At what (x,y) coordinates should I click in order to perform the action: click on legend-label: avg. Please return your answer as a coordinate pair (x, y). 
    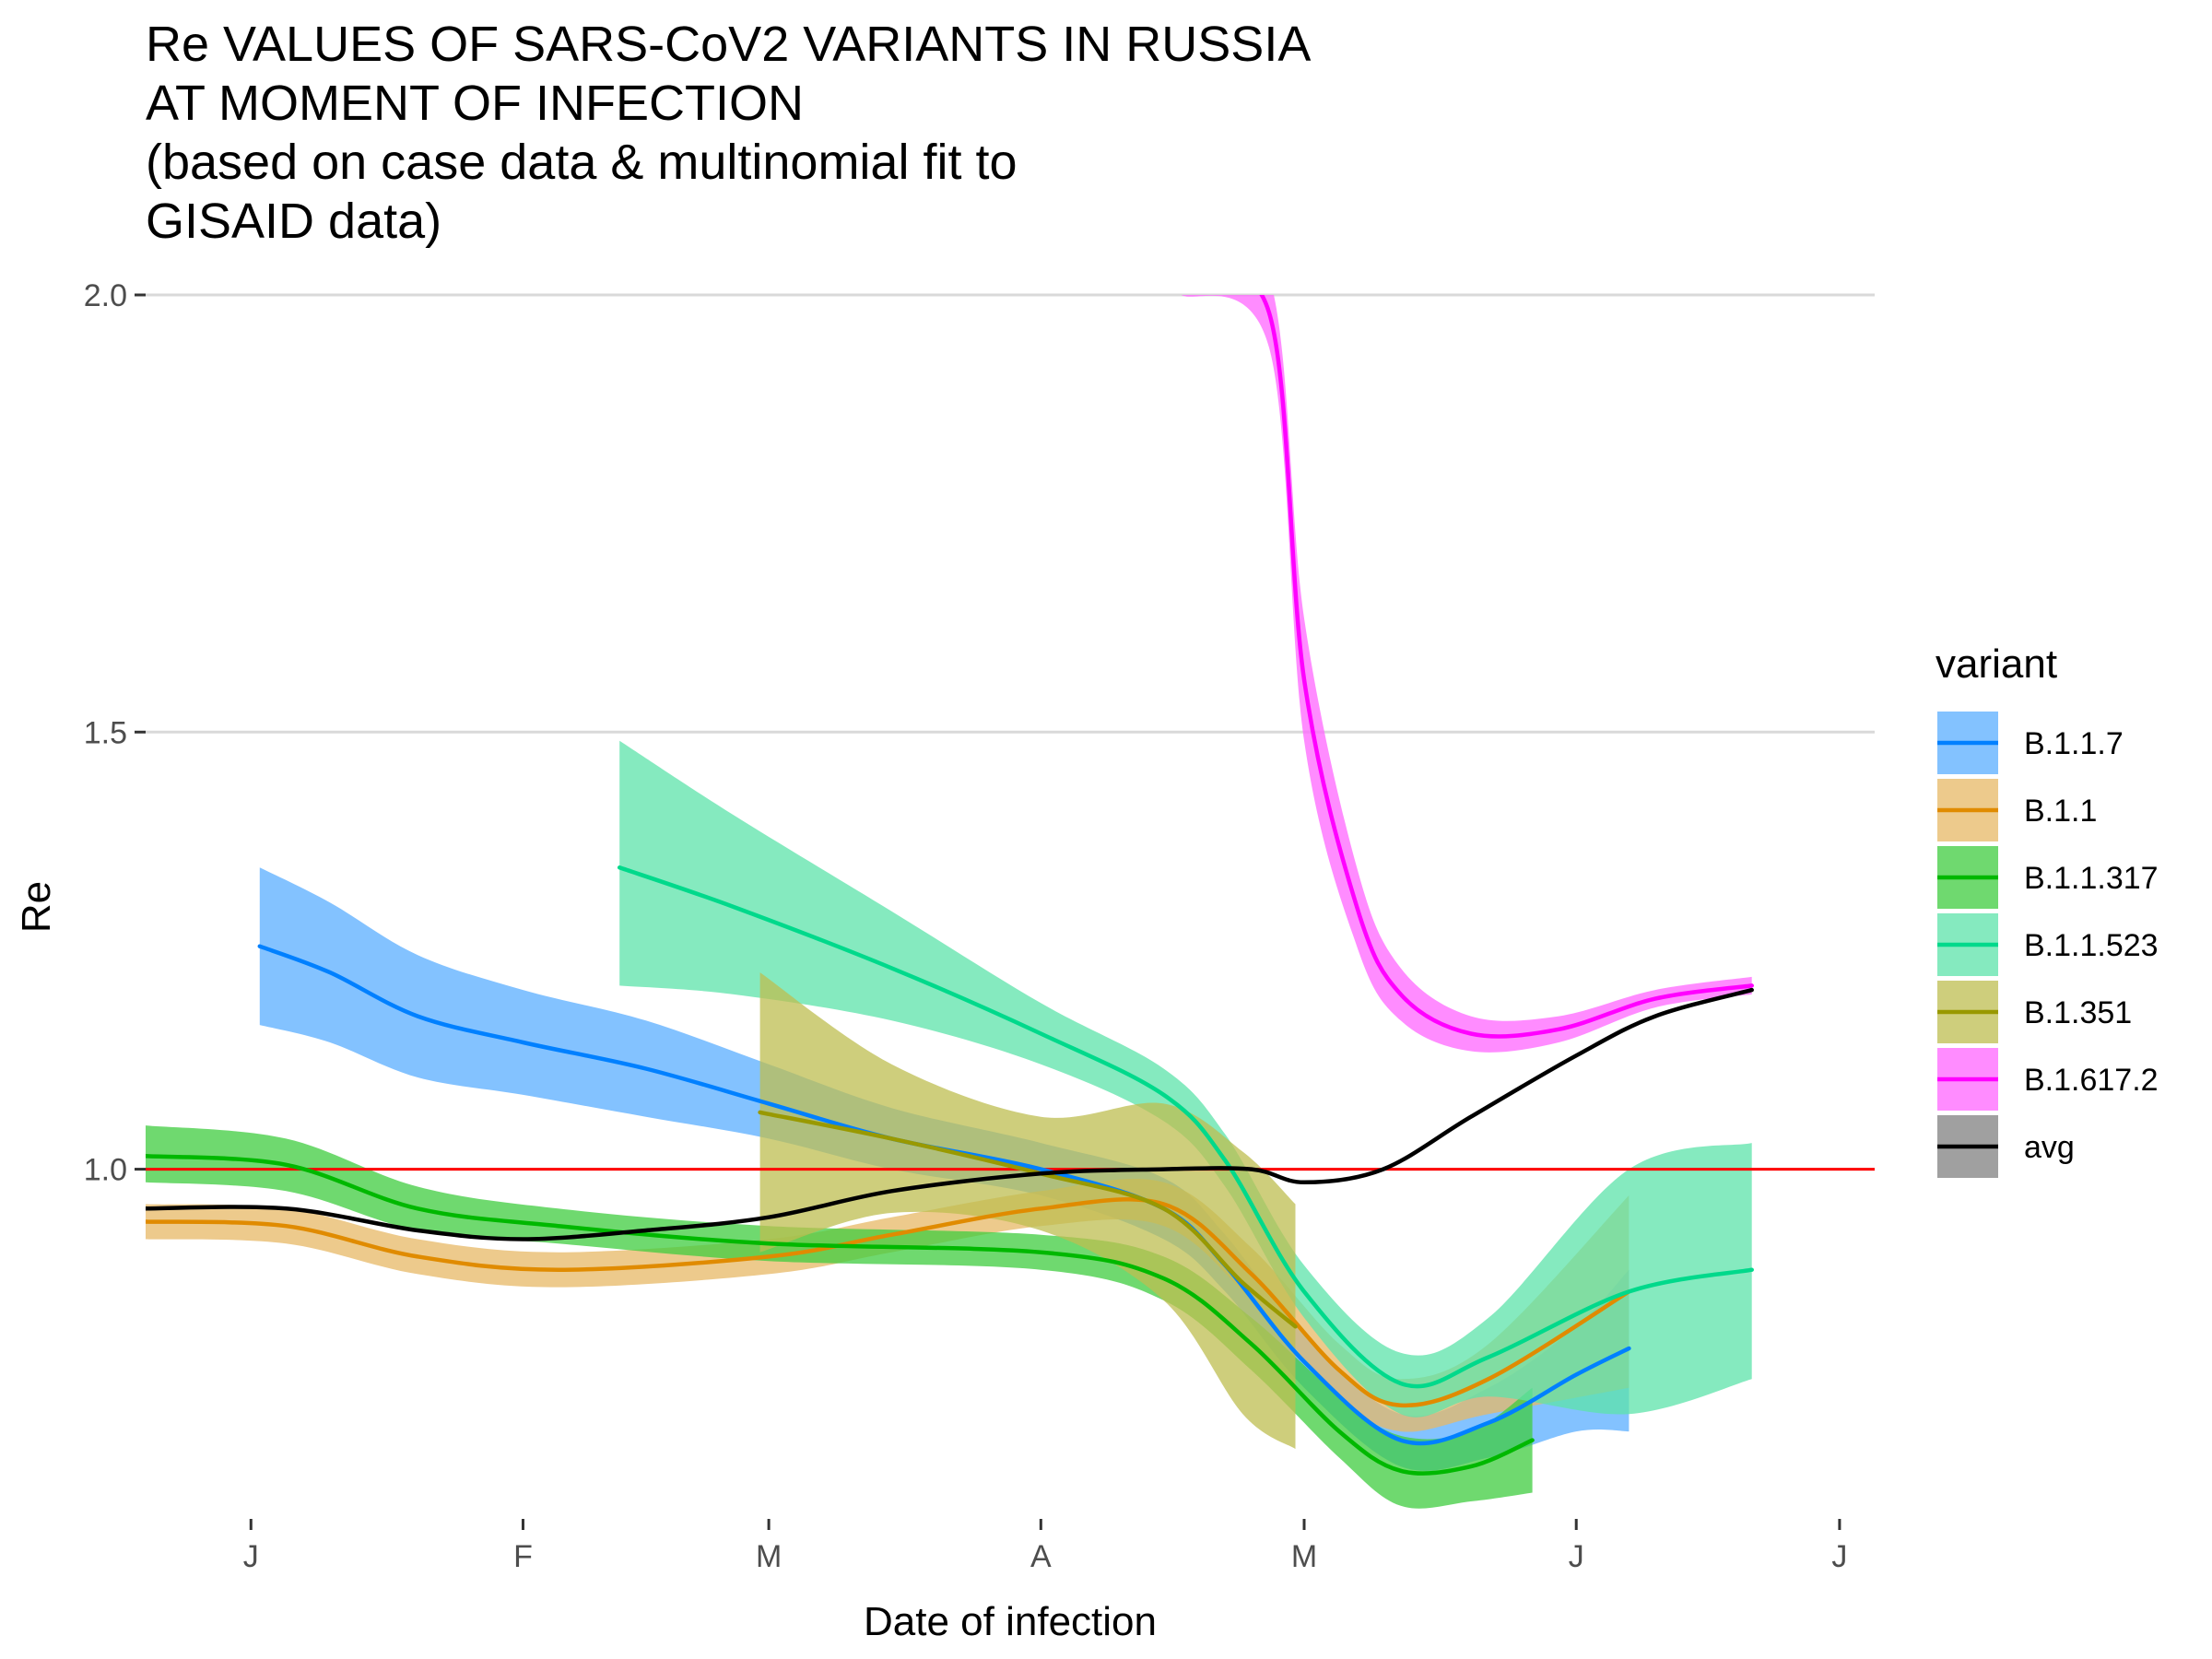
    Looking at the image, I should click on (2049, 1147).